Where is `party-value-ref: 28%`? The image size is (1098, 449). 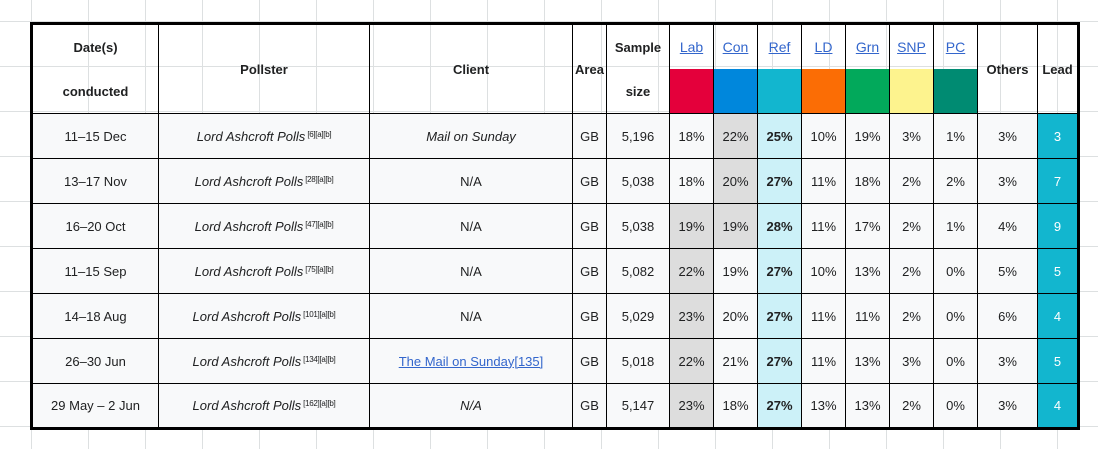 party-value-ref: 28% is located at coordinates (779, 226).